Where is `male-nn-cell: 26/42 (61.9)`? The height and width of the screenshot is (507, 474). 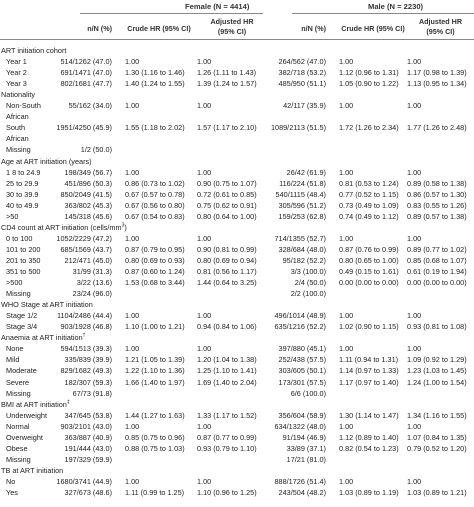
male-nn-cell: 26/42 (61.9) is located at coordinates (306, 172).